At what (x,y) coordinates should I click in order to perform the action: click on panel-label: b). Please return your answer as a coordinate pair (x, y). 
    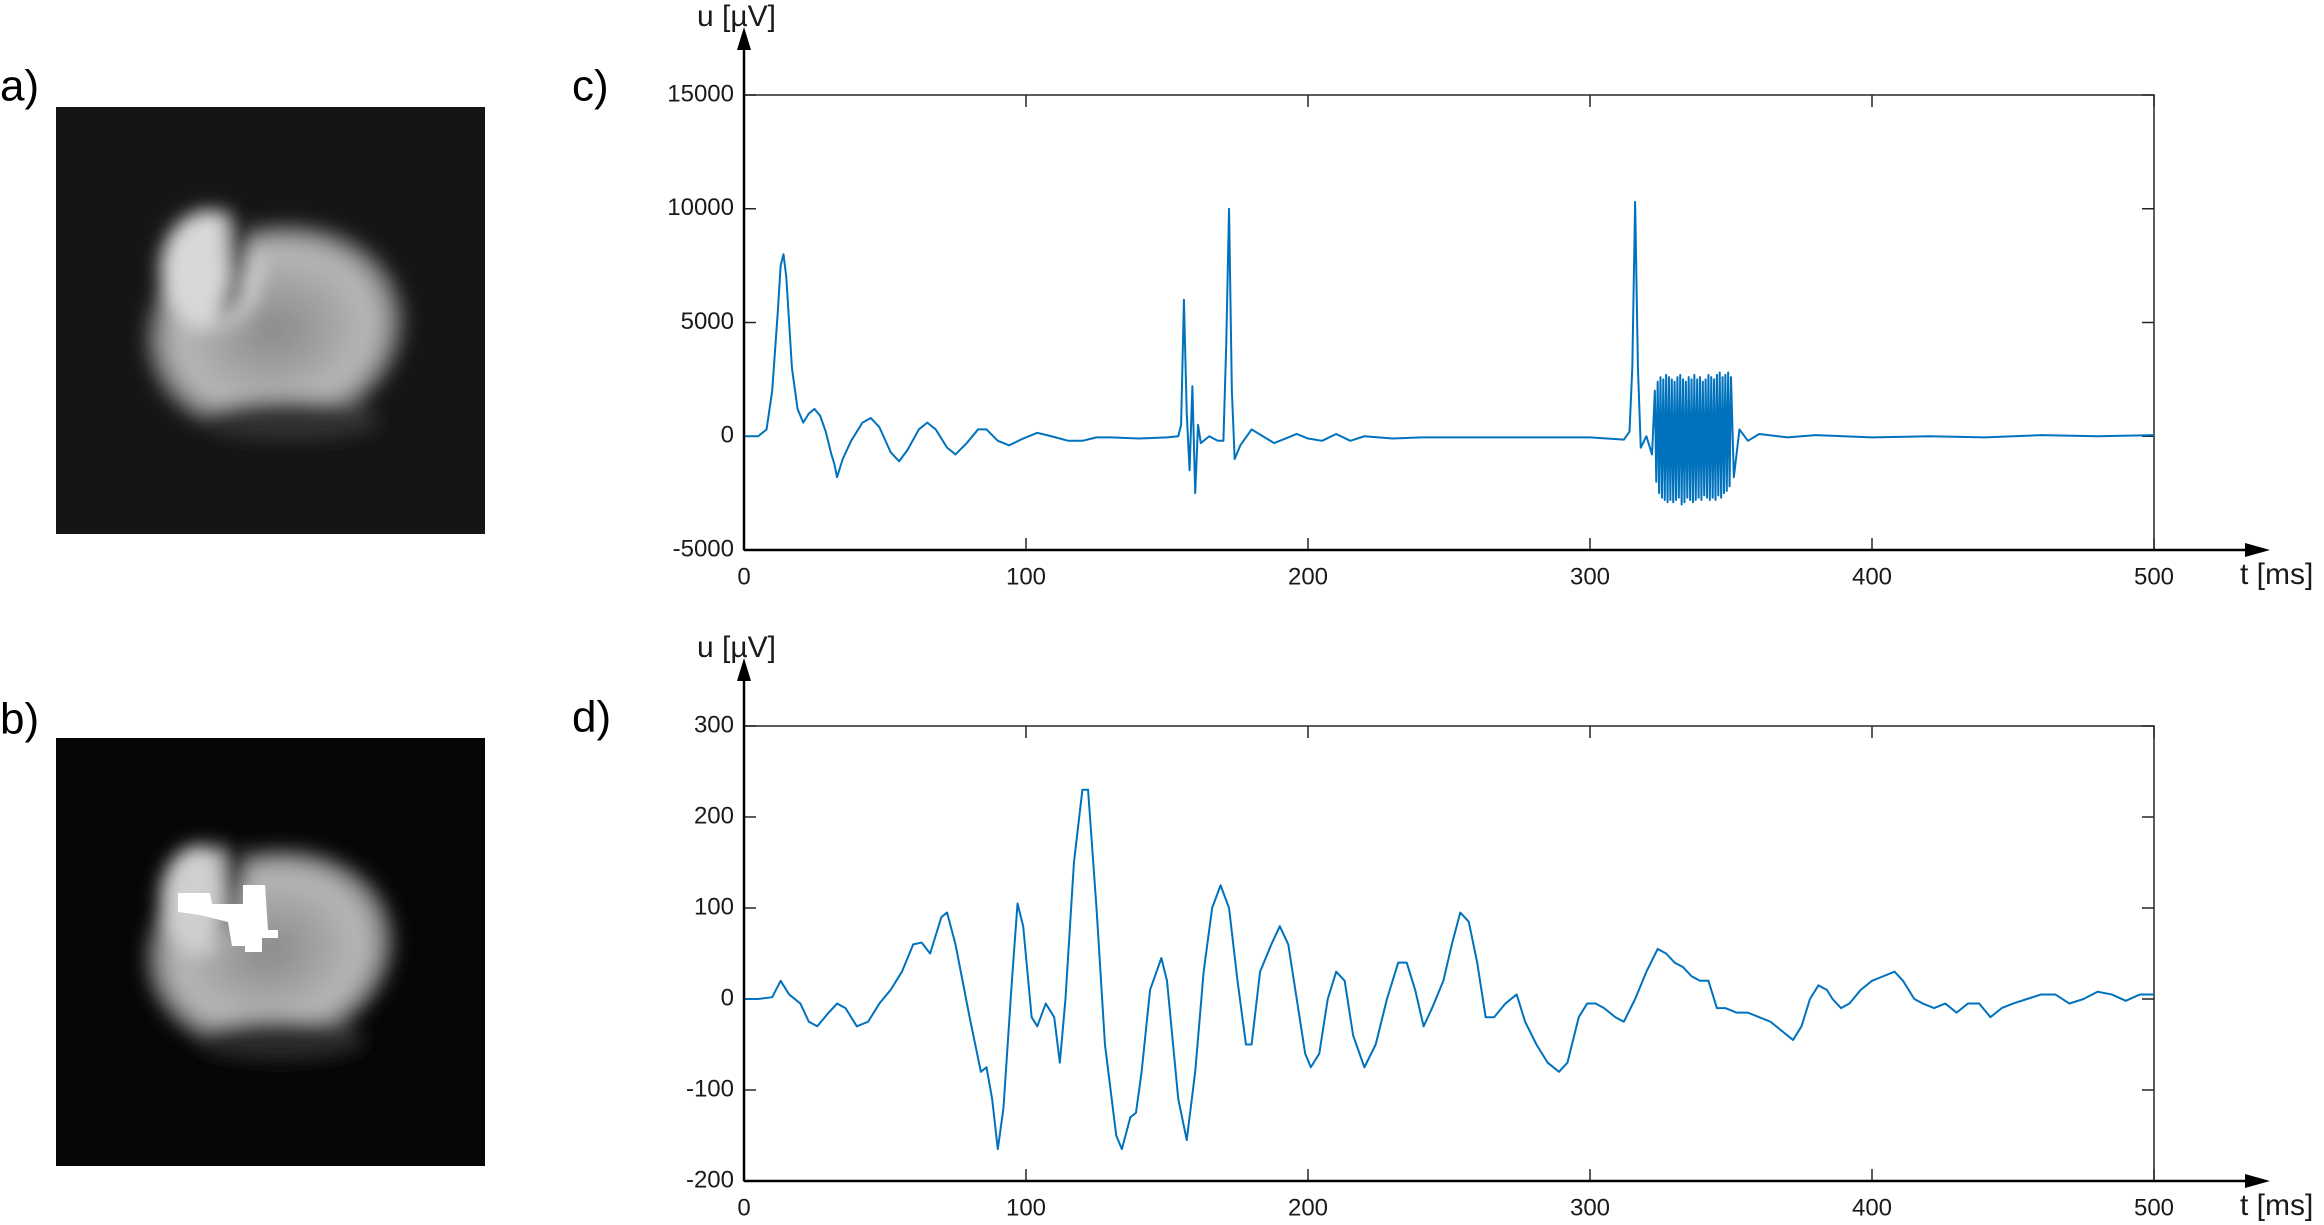
    Looking at the image, I should click on (19, 719).